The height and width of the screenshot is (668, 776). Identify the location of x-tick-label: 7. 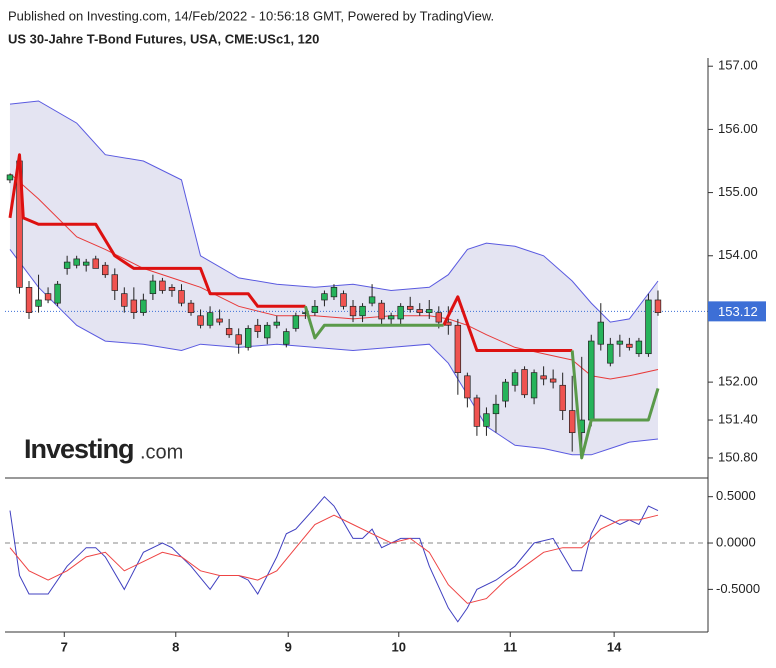
(64, 646).